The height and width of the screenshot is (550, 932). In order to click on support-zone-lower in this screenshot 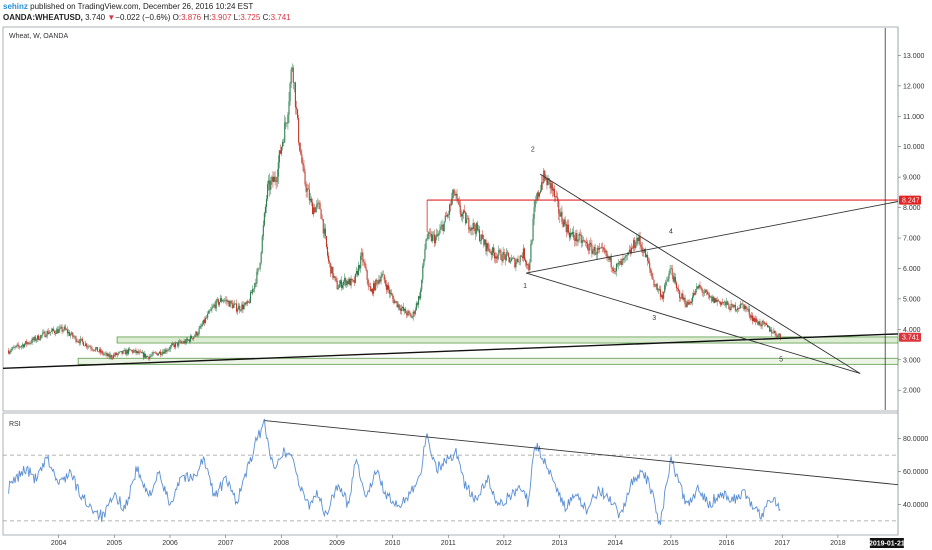, I will do `click(488, 361)`.